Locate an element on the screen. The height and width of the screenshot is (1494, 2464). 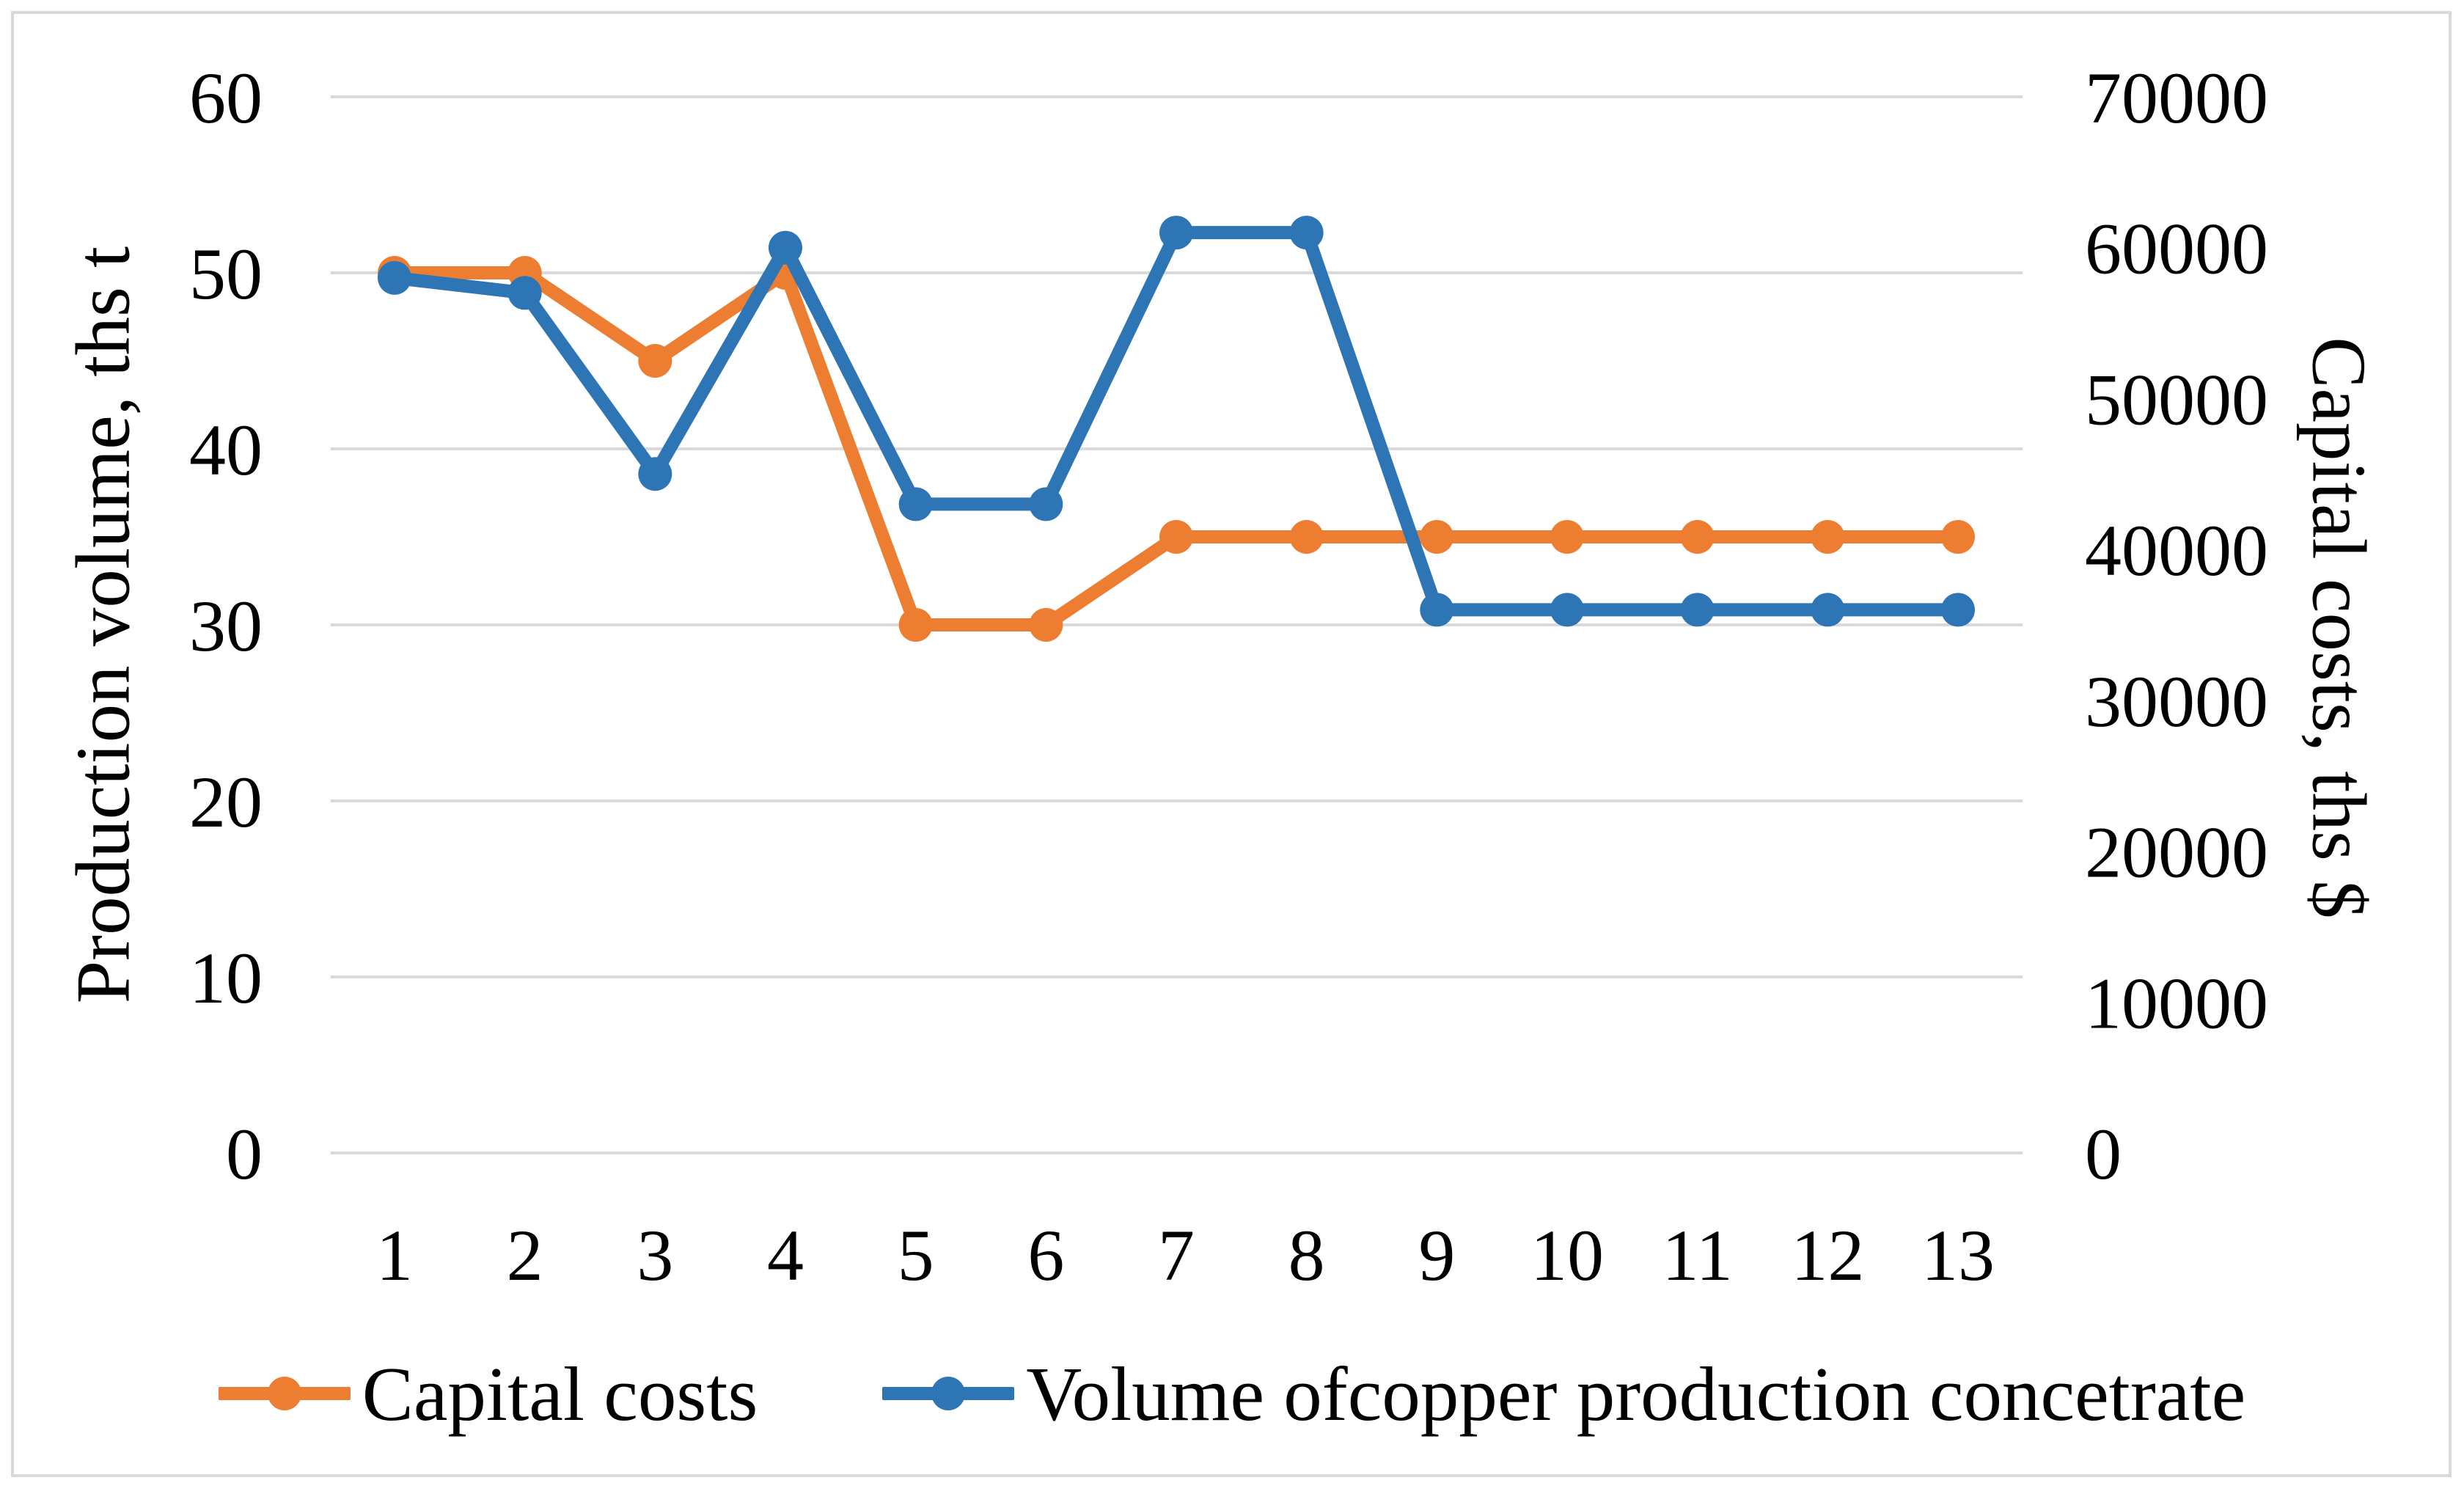
x-axis-tick-labels: 1 2 3 4 5 6 7 8 9 10 11 12 13 is located at coordinates (1185, 1255).